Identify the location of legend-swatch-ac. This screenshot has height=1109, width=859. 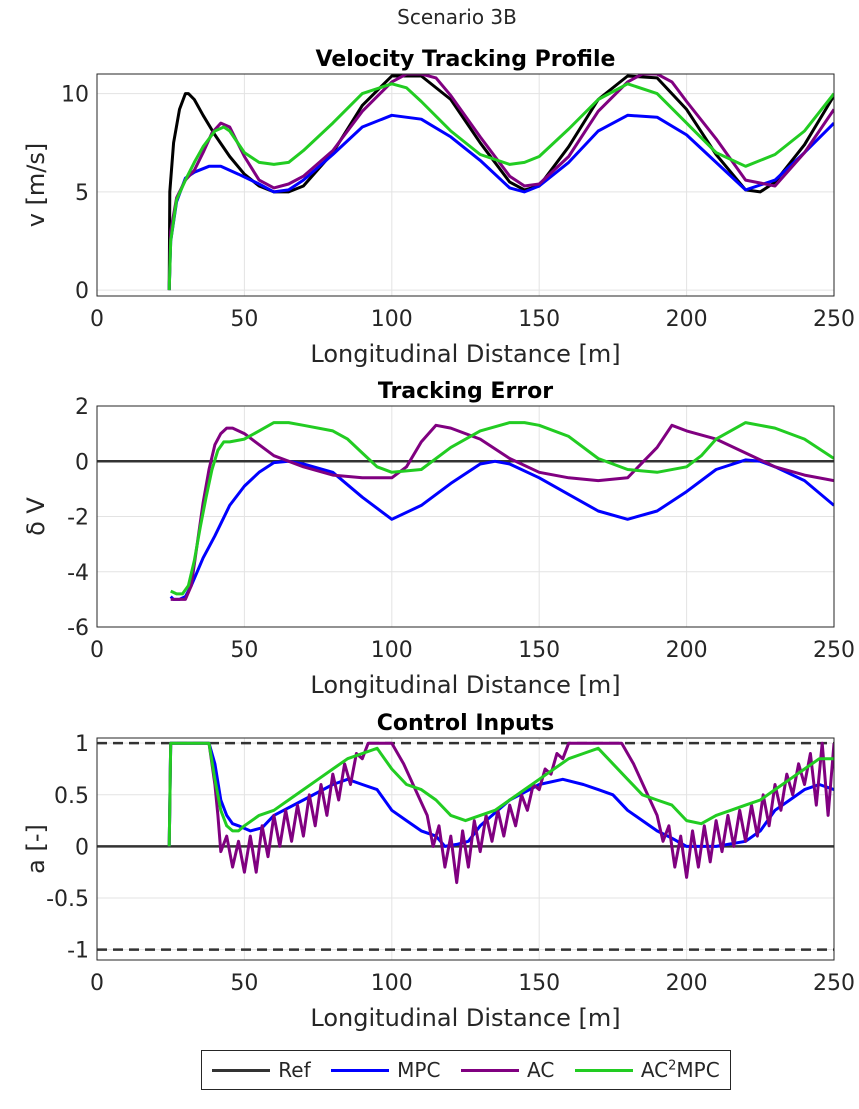
(489, 1070).